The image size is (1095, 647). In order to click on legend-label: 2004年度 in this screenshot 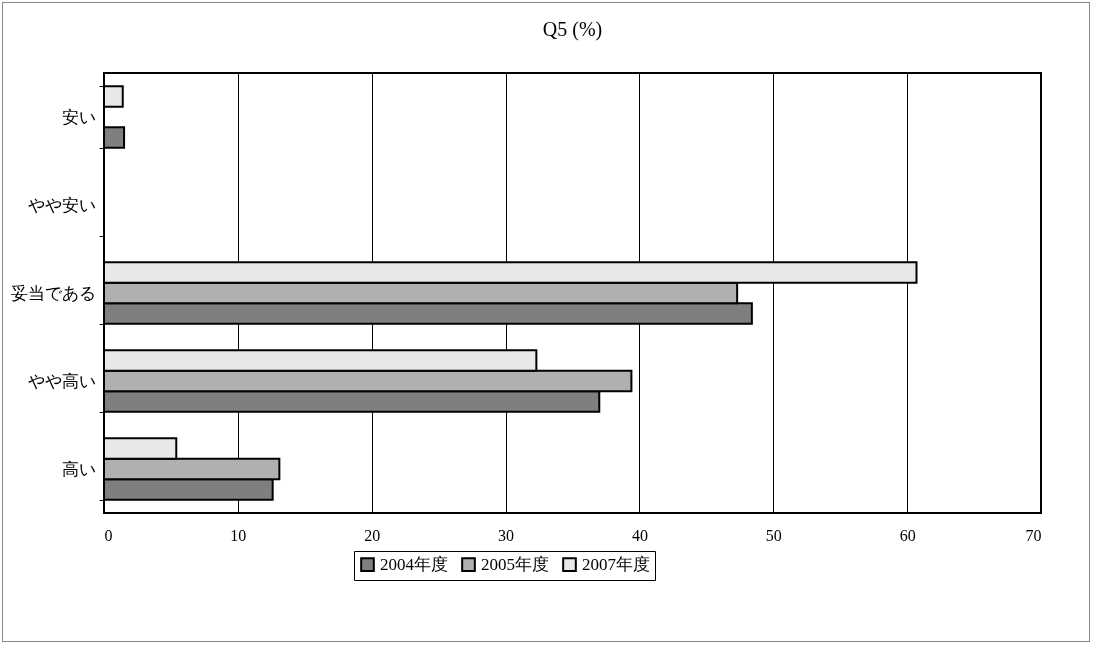, I will do `click(414, 564)`.